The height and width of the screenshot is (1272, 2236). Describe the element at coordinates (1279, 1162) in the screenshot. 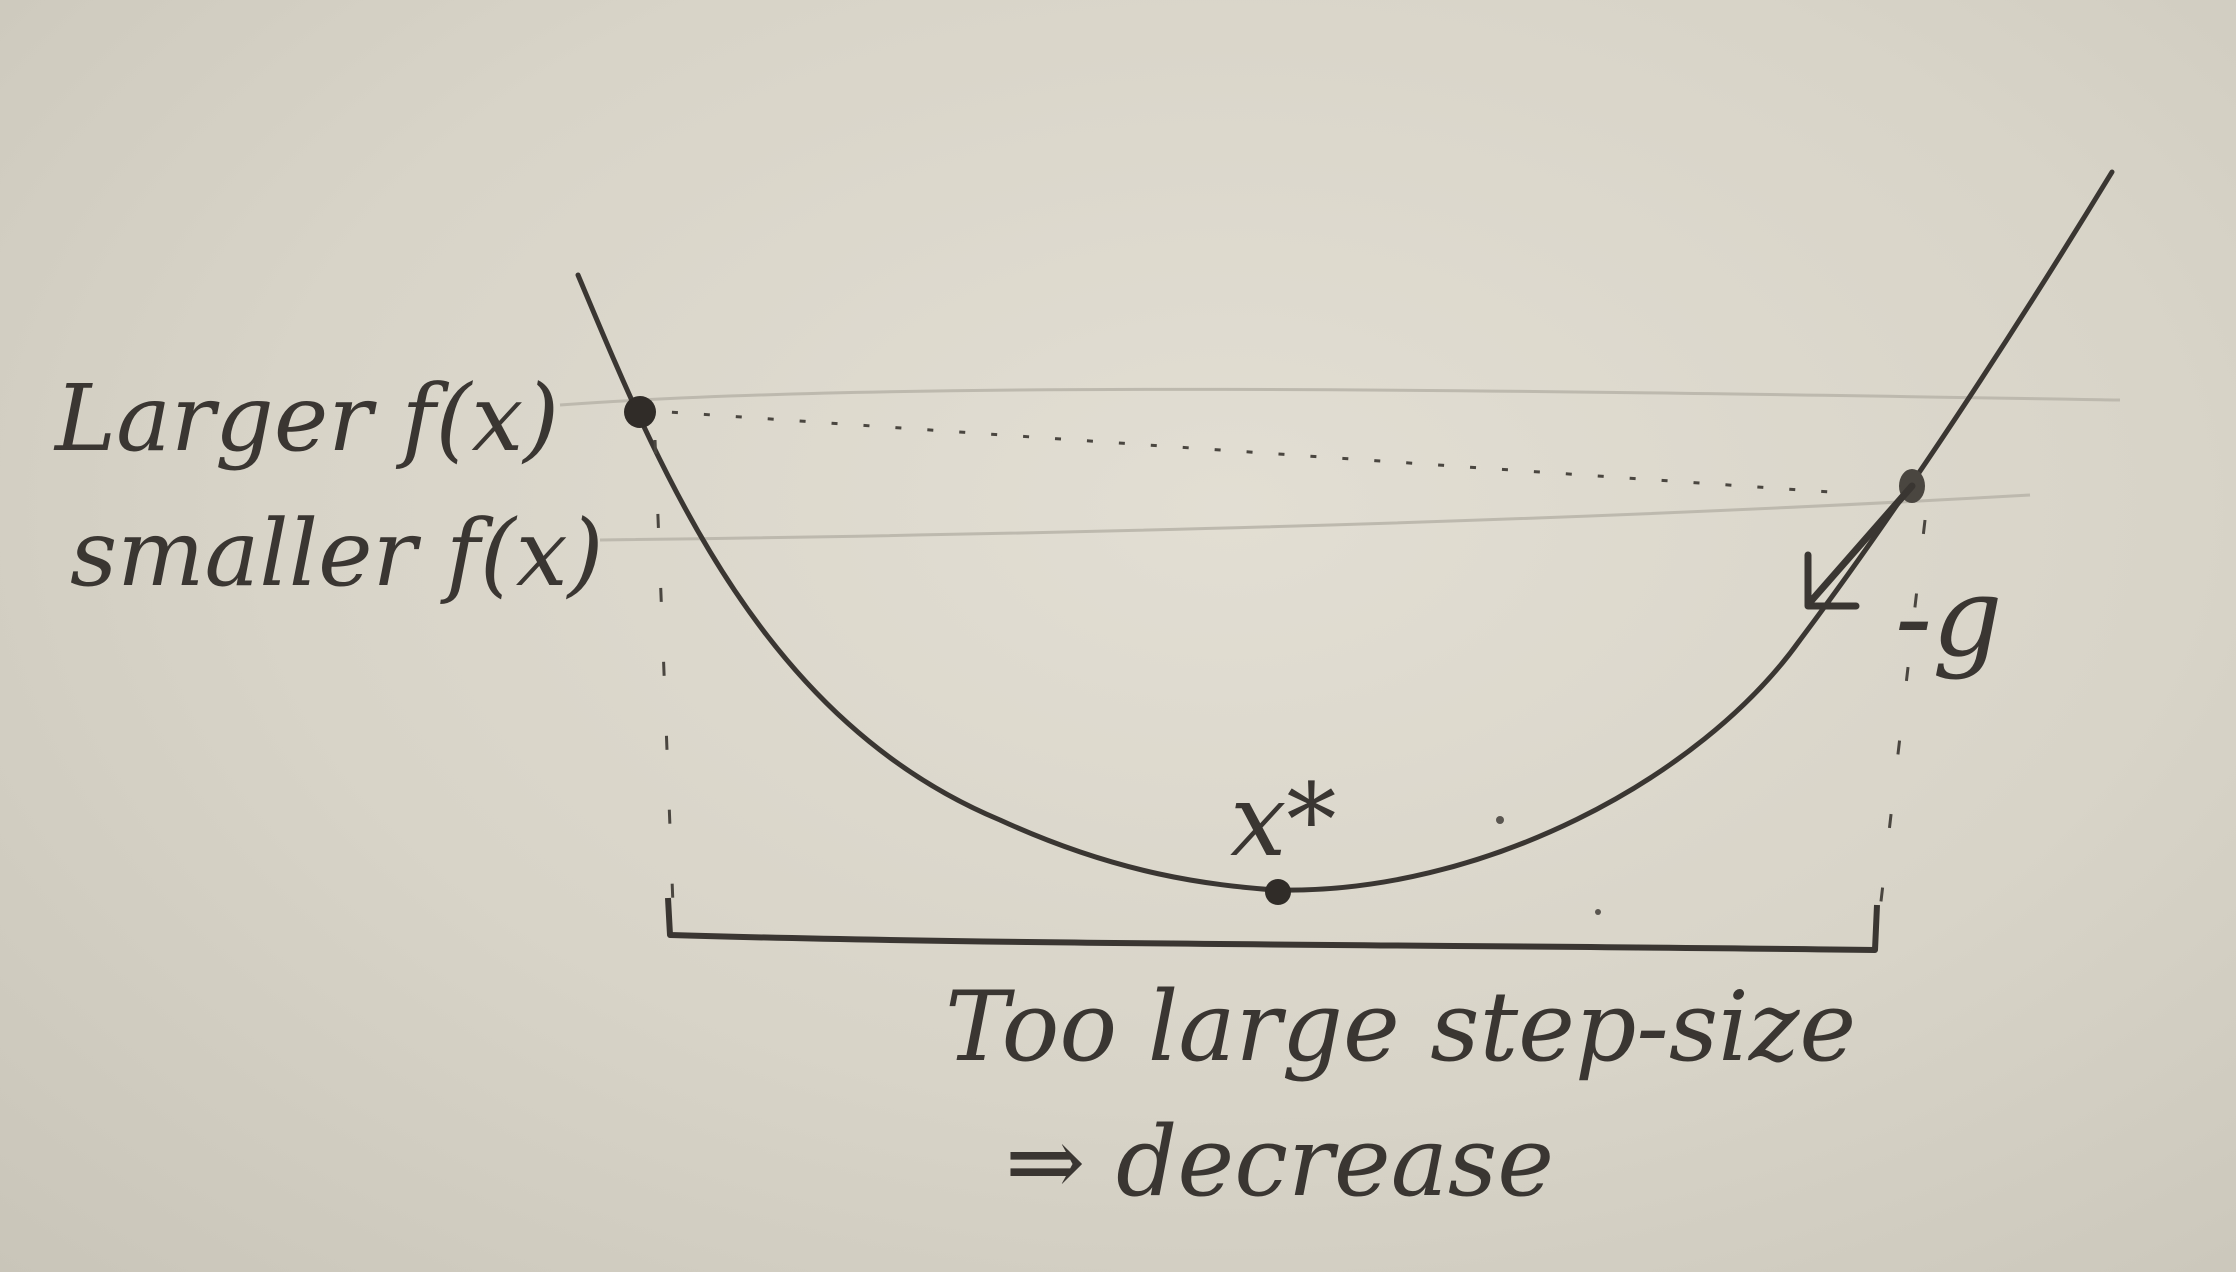

I see `caption-decrease: ⇒ decrease` at that location.